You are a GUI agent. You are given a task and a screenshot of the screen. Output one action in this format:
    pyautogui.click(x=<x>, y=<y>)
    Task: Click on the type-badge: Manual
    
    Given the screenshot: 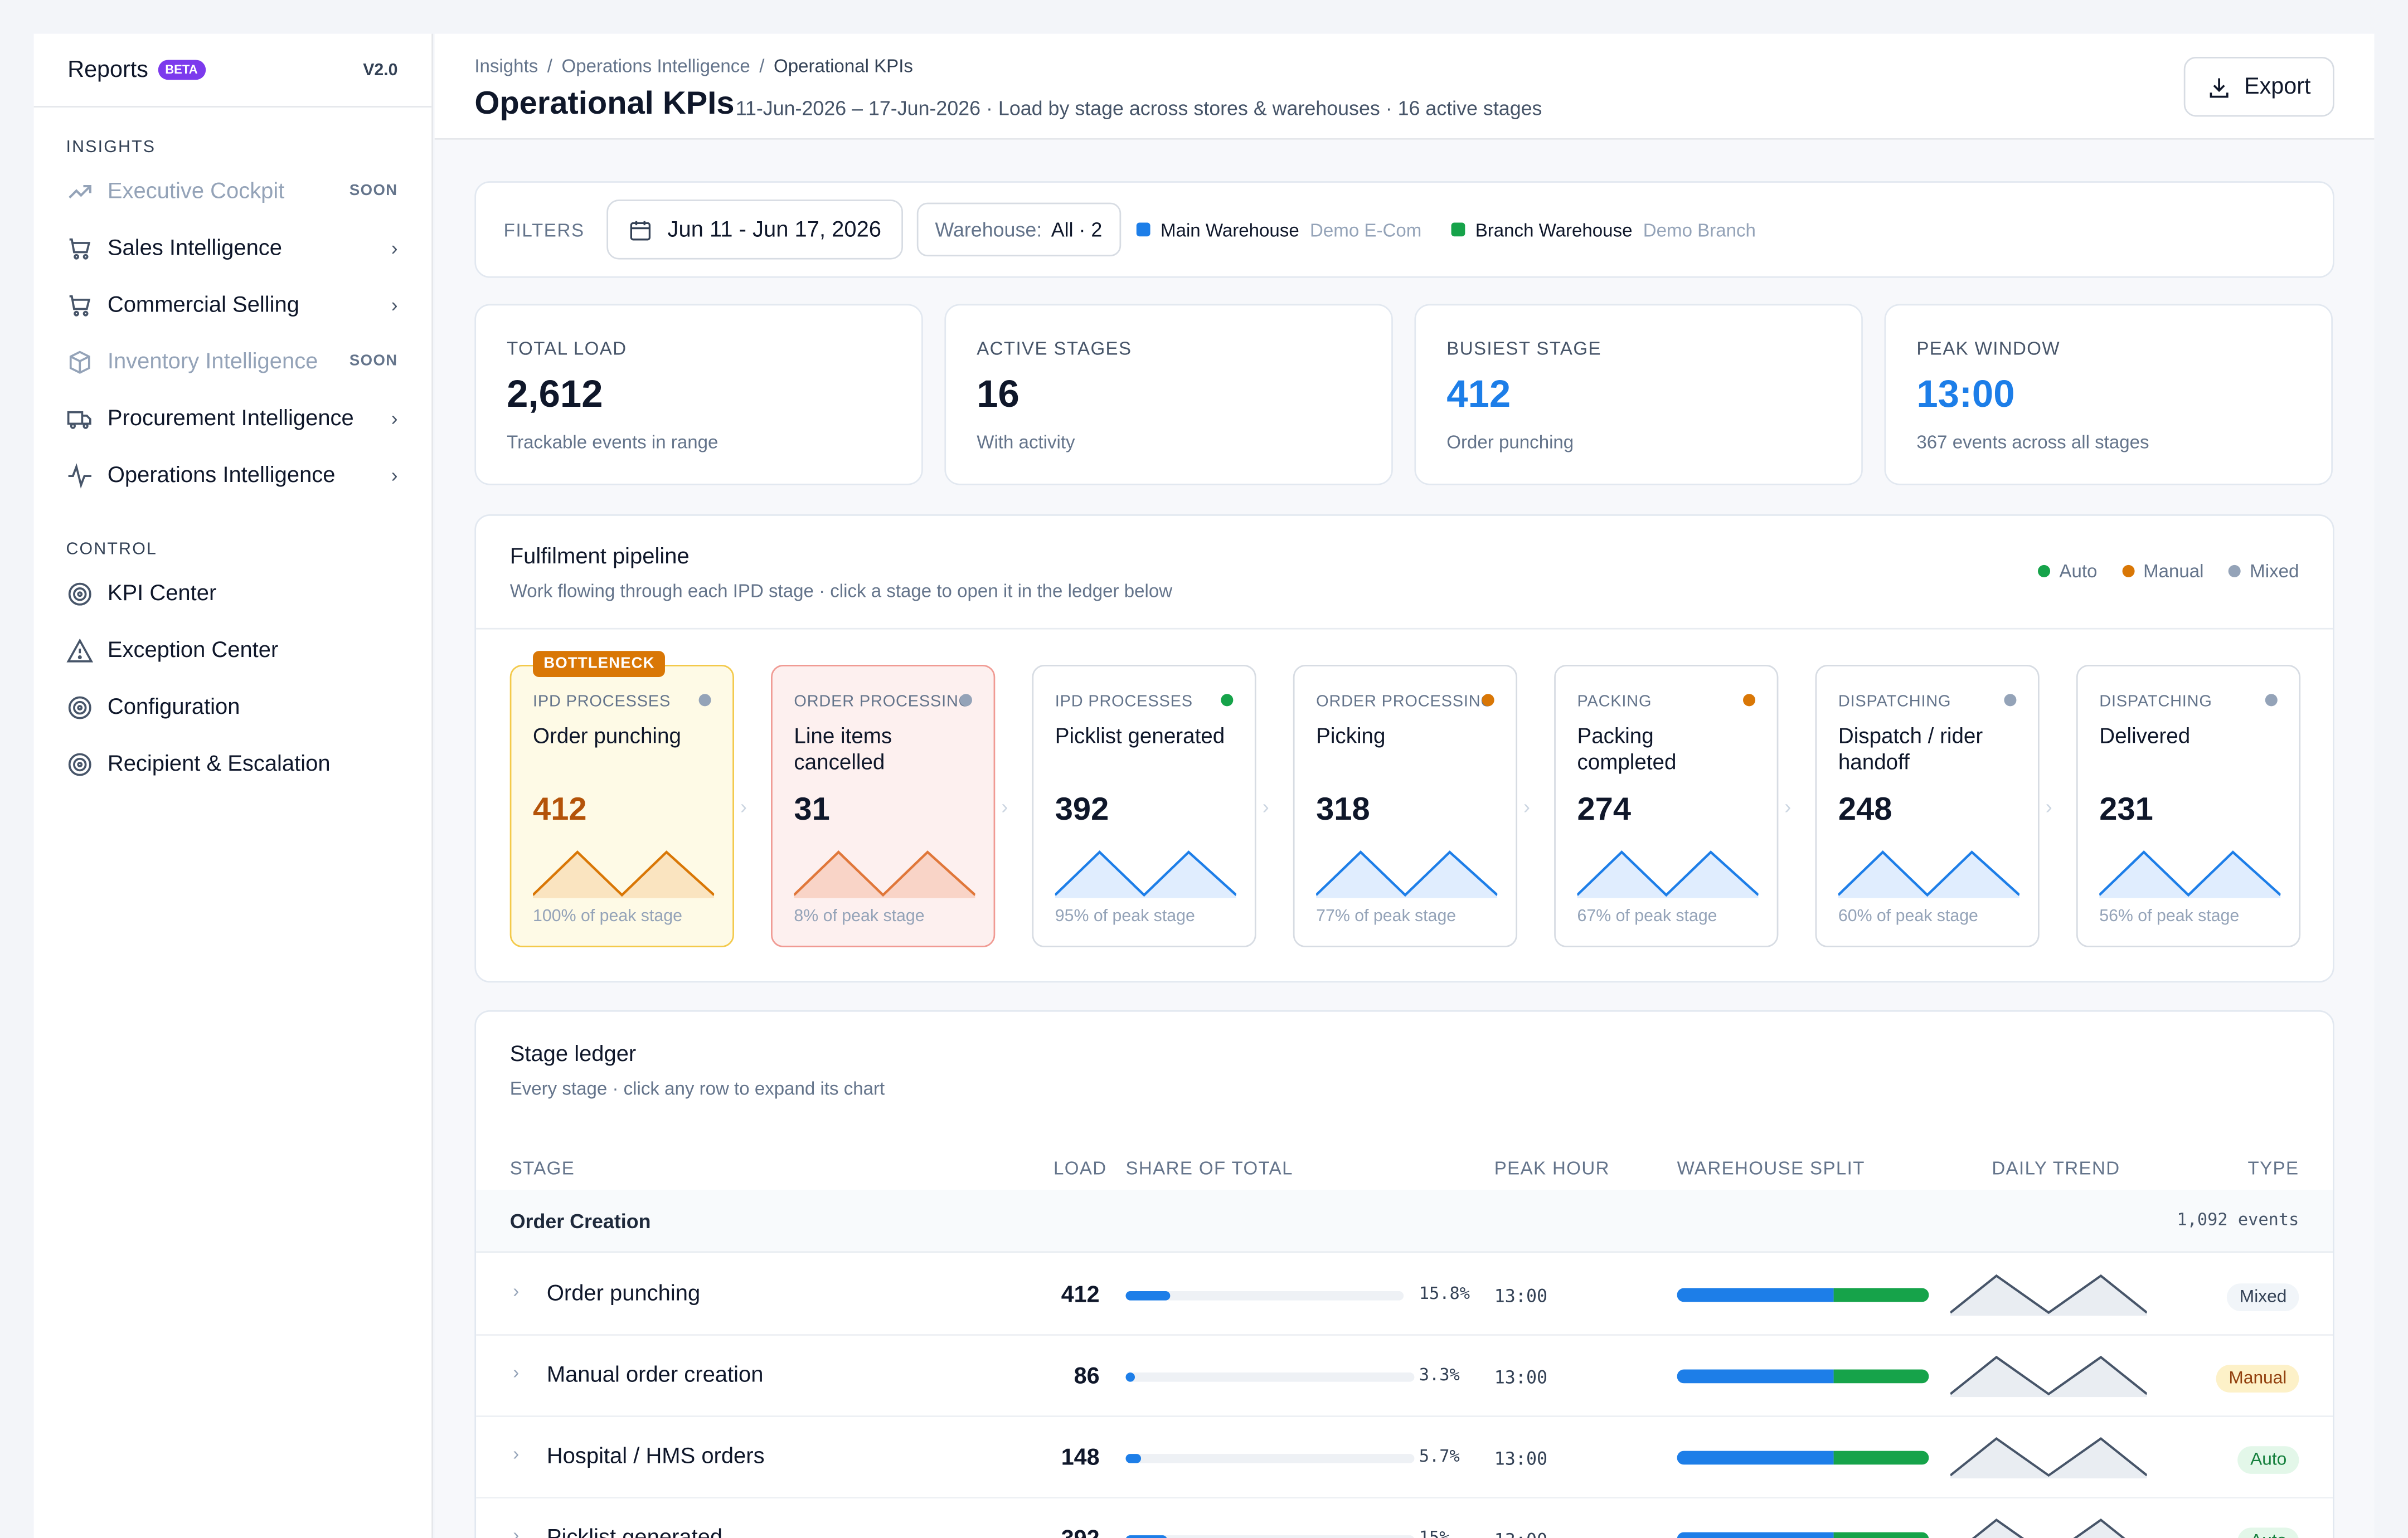 What is the action you would take?
    pyautogui.click(x=2257, y=1379)
    